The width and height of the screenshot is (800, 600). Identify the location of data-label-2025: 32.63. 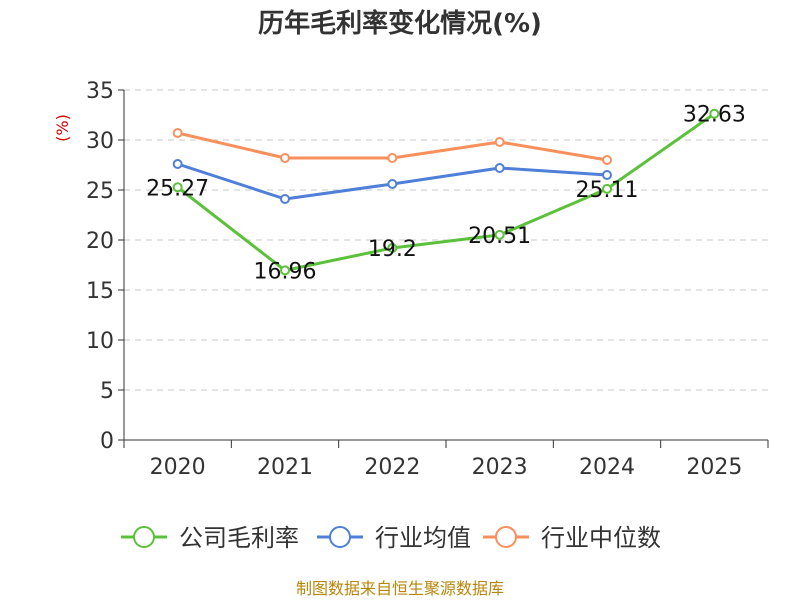
(714, 115).